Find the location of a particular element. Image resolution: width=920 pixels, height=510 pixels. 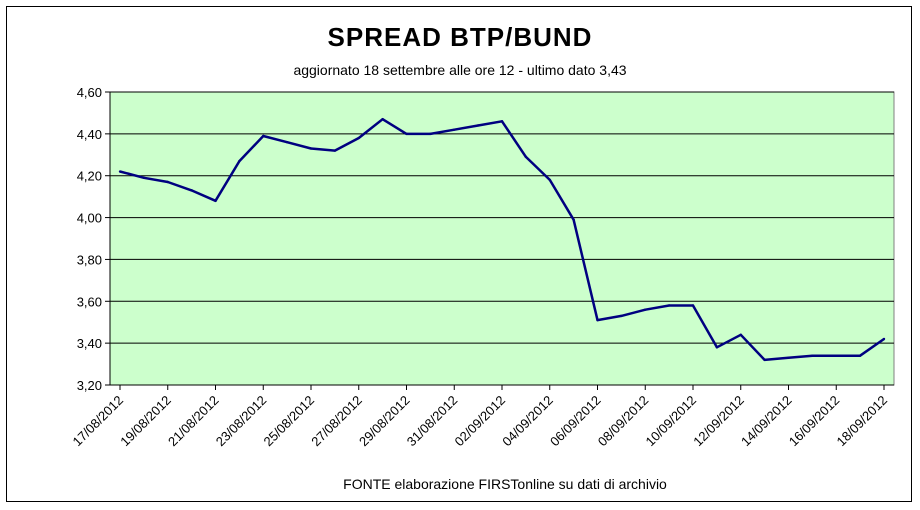

y-tick-label: 3,20 is located at coordinates (89, 385).